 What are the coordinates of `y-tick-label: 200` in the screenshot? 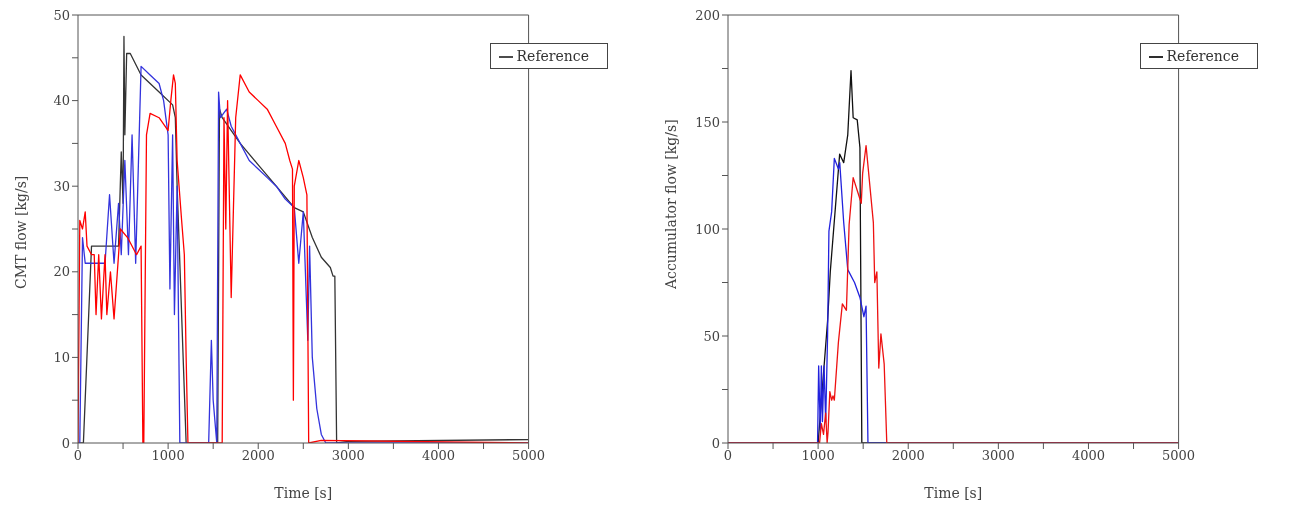 It's located at (707, 15).